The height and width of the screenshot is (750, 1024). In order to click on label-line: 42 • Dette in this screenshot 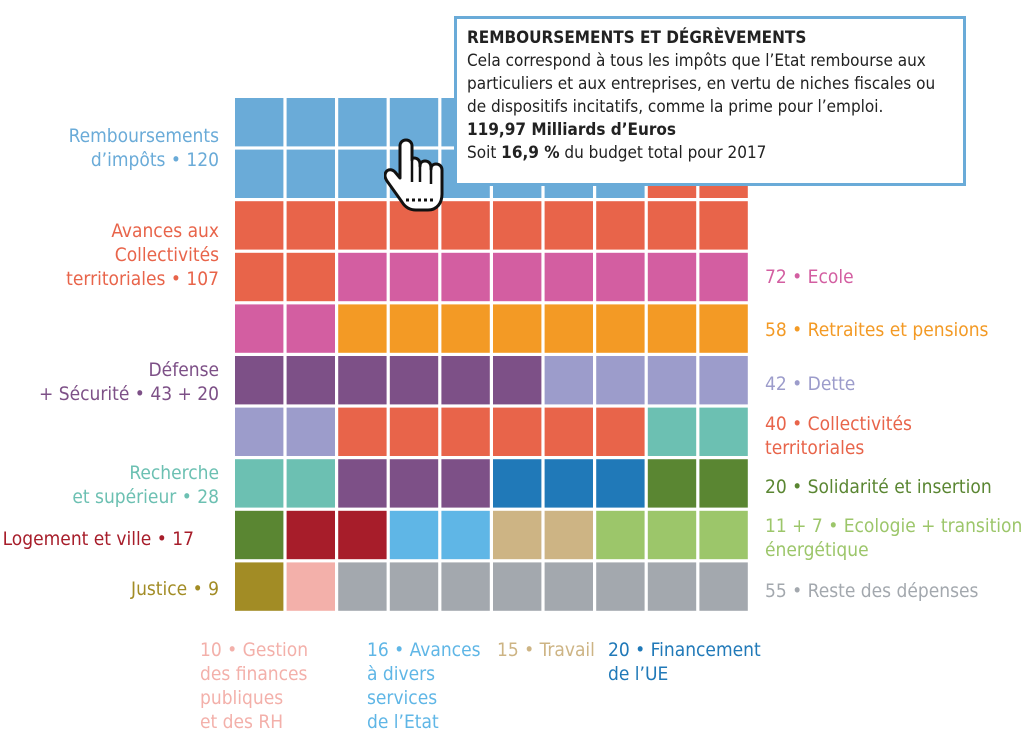, I will do `click(810, 384)`.